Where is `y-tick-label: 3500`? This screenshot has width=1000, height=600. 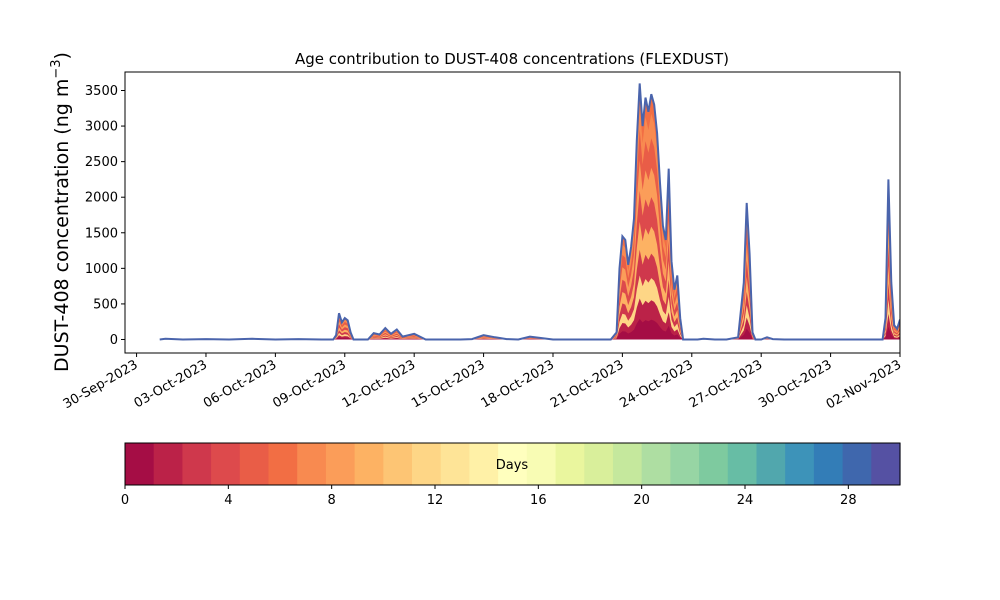 y-tick-label: 3500 is located at coordinates (101, 91).